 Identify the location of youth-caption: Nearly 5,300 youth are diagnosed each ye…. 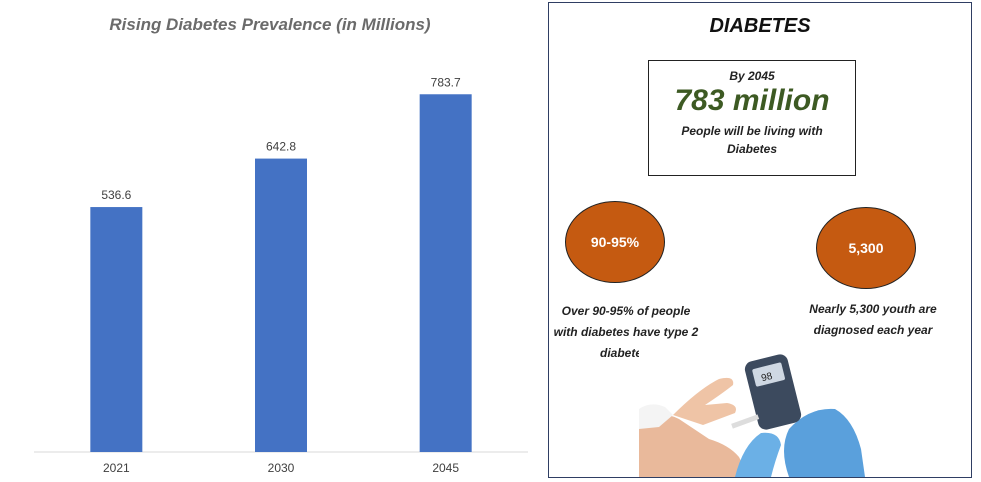
(873, 319).